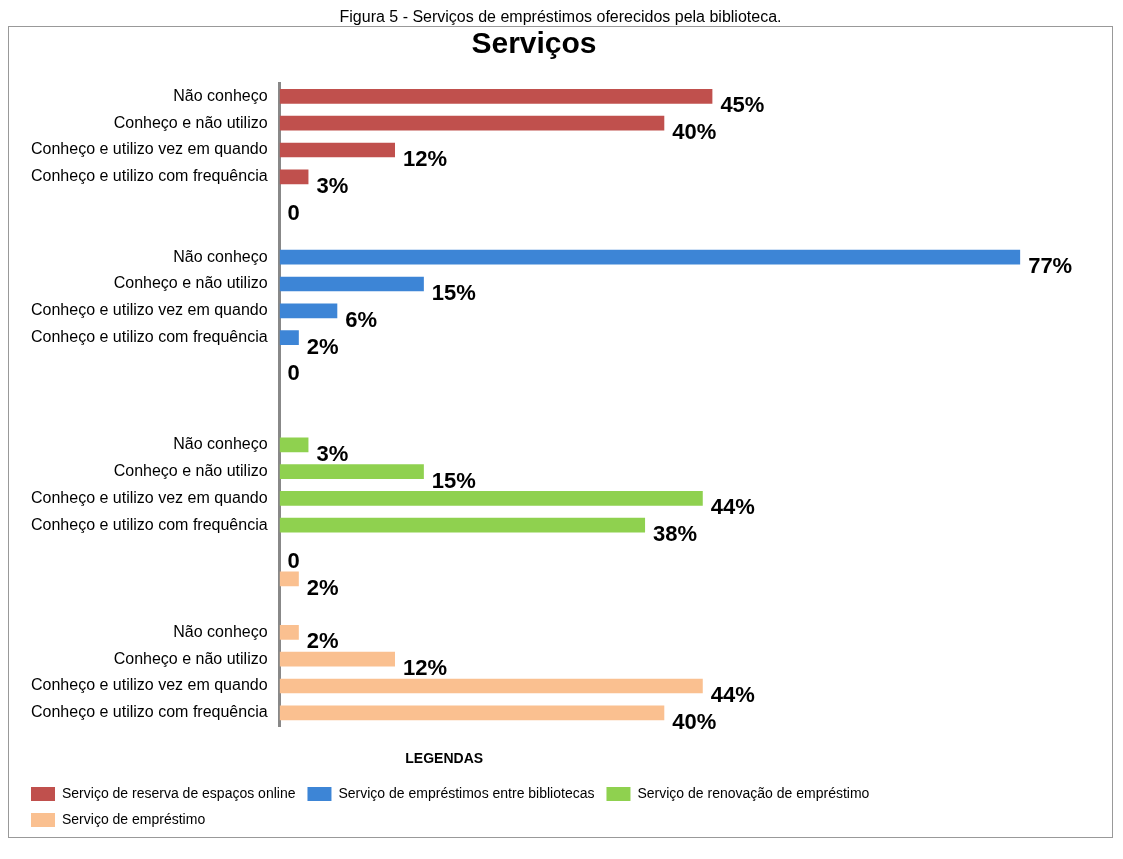 The height and width of the screenshot is (859, 1123). I want to click on data-label: 6%, so click(361, 319).